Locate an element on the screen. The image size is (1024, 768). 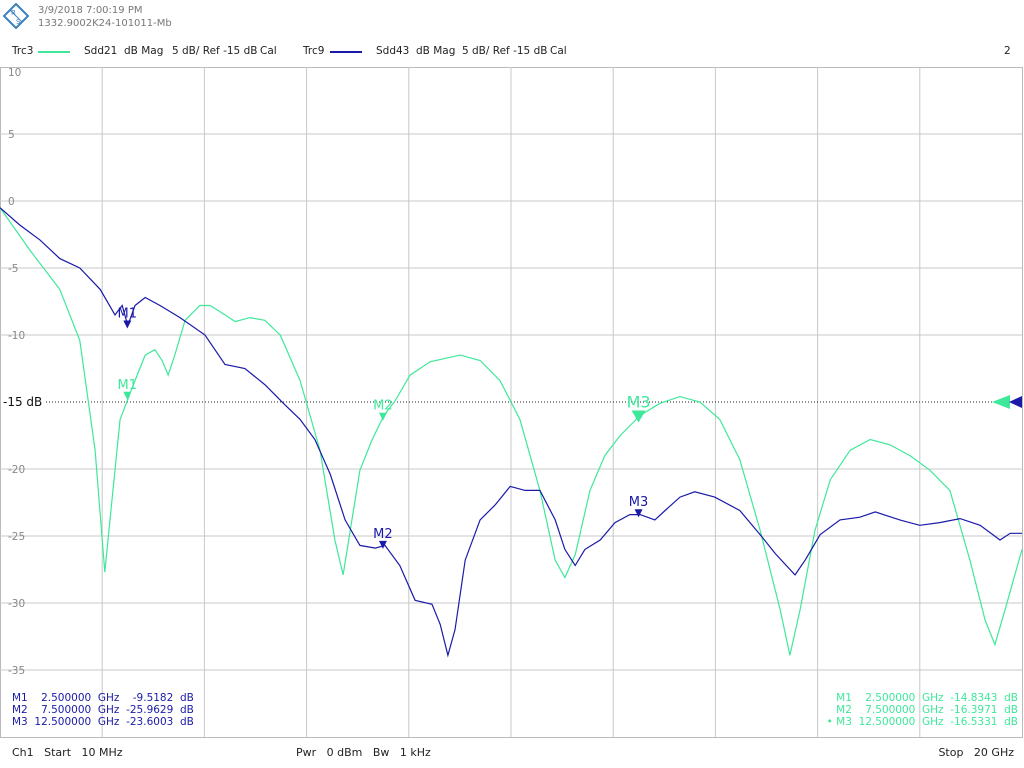
marker-row-m1: M1 2.500000 GHz -9.5182 dB is located at coordinates (103, 698).